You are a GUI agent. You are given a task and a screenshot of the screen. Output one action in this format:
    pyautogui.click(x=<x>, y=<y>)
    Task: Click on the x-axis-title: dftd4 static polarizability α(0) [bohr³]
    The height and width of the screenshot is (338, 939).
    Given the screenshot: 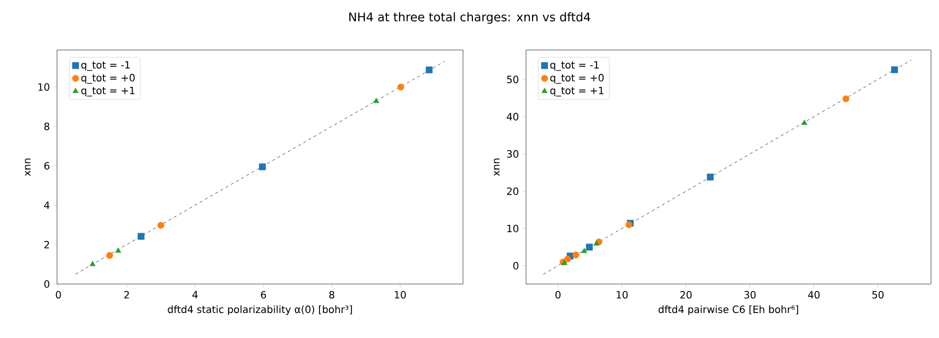 What is the action you would take?
    pyautogui.click(x=260, y=310)
    